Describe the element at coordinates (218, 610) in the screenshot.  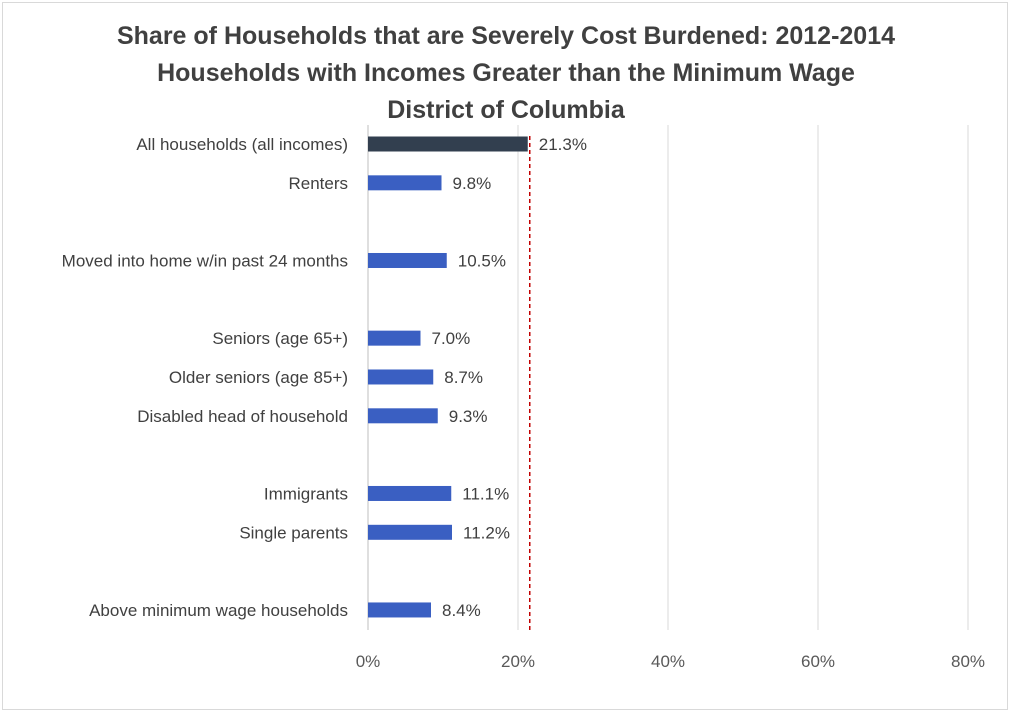
I see `category-label: Above minimum wage households` at that location.